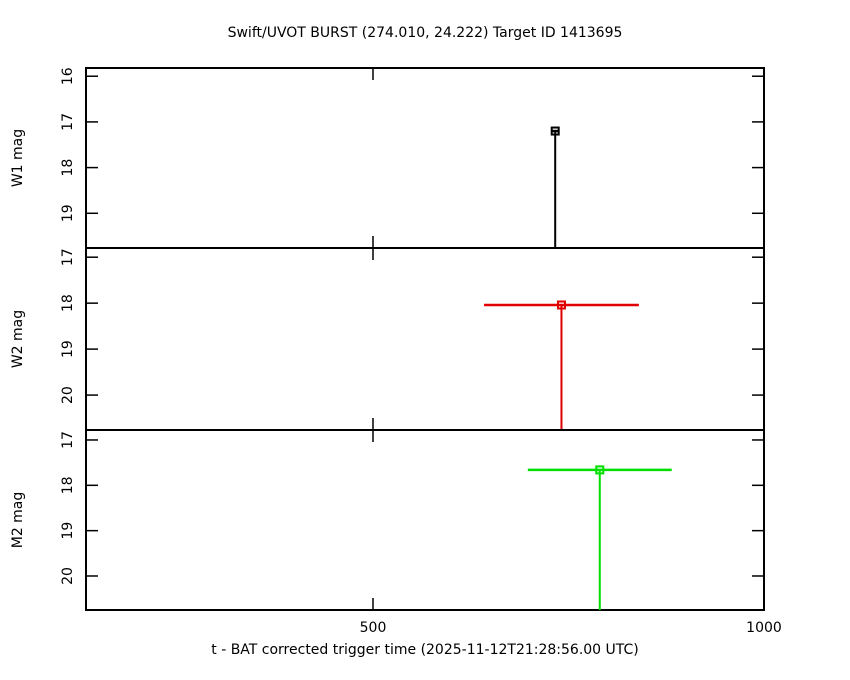 The height and width of the screenshot is (680, 850). I want to click on y-axis-label: M2 mag, so click(18, 520).